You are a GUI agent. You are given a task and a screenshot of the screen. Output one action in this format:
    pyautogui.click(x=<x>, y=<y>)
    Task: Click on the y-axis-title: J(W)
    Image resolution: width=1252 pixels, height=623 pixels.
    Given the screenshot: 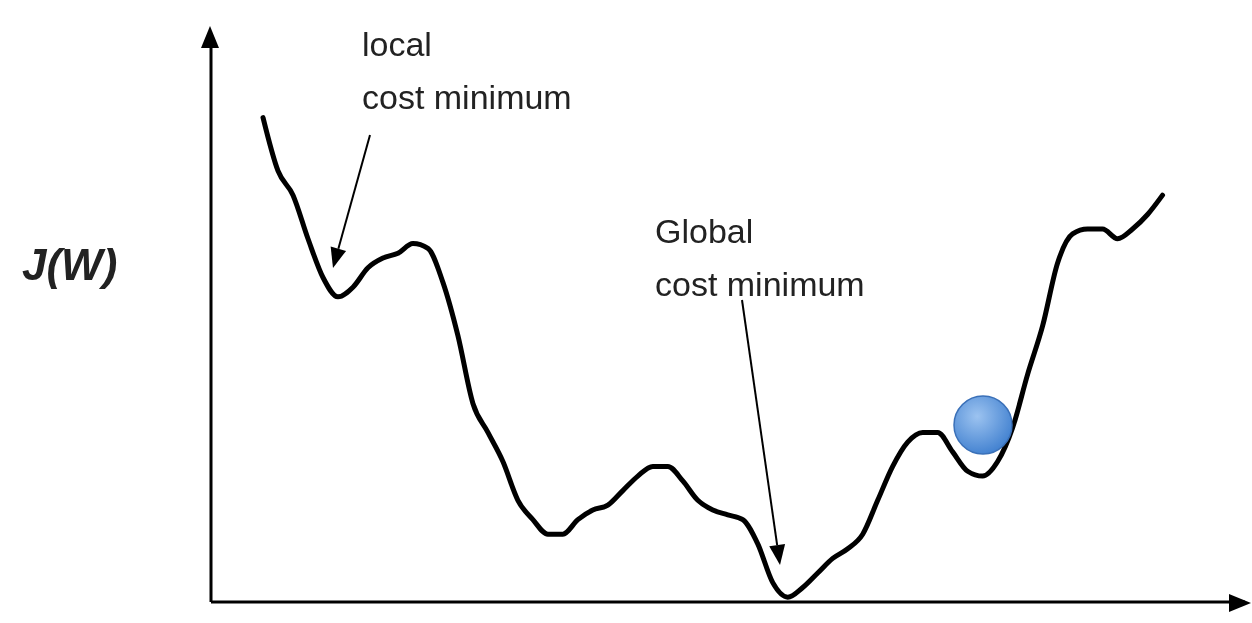 What is the action you would take?
    pyautogui.click(x=70, y=265)
    